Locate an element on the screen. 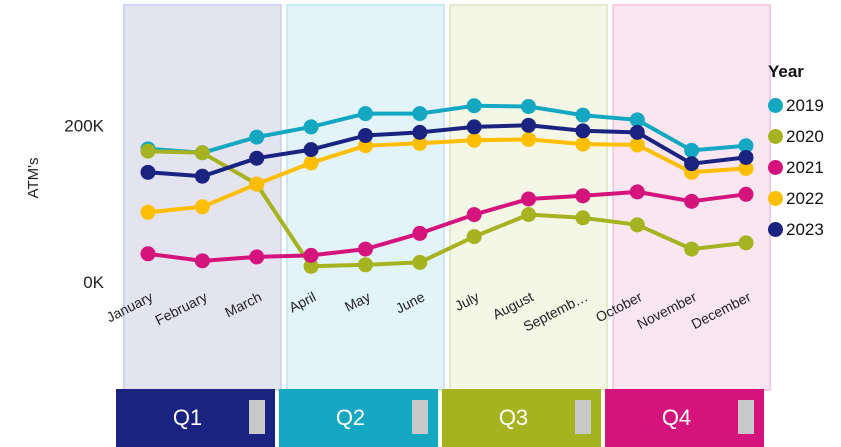  legend-item-2021: 2021 is located at coordinates (796, 167).